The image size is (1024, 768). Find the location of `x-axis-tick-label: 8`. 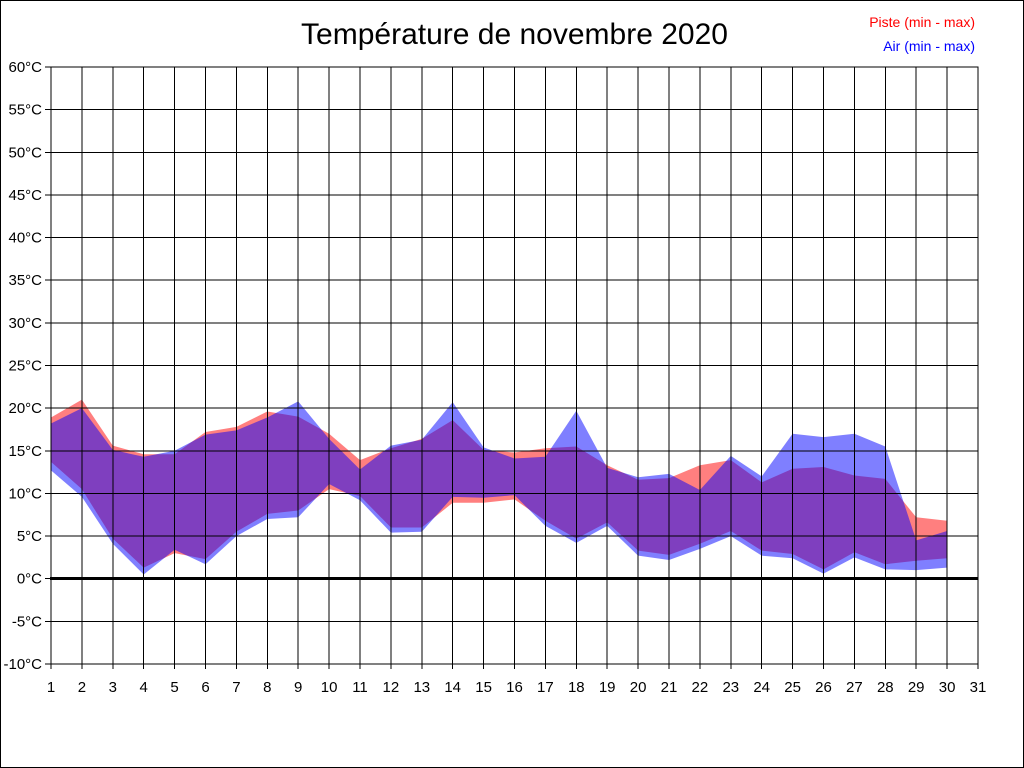

x-axis-tick-label: 8 is located at coordinates (267, 687).